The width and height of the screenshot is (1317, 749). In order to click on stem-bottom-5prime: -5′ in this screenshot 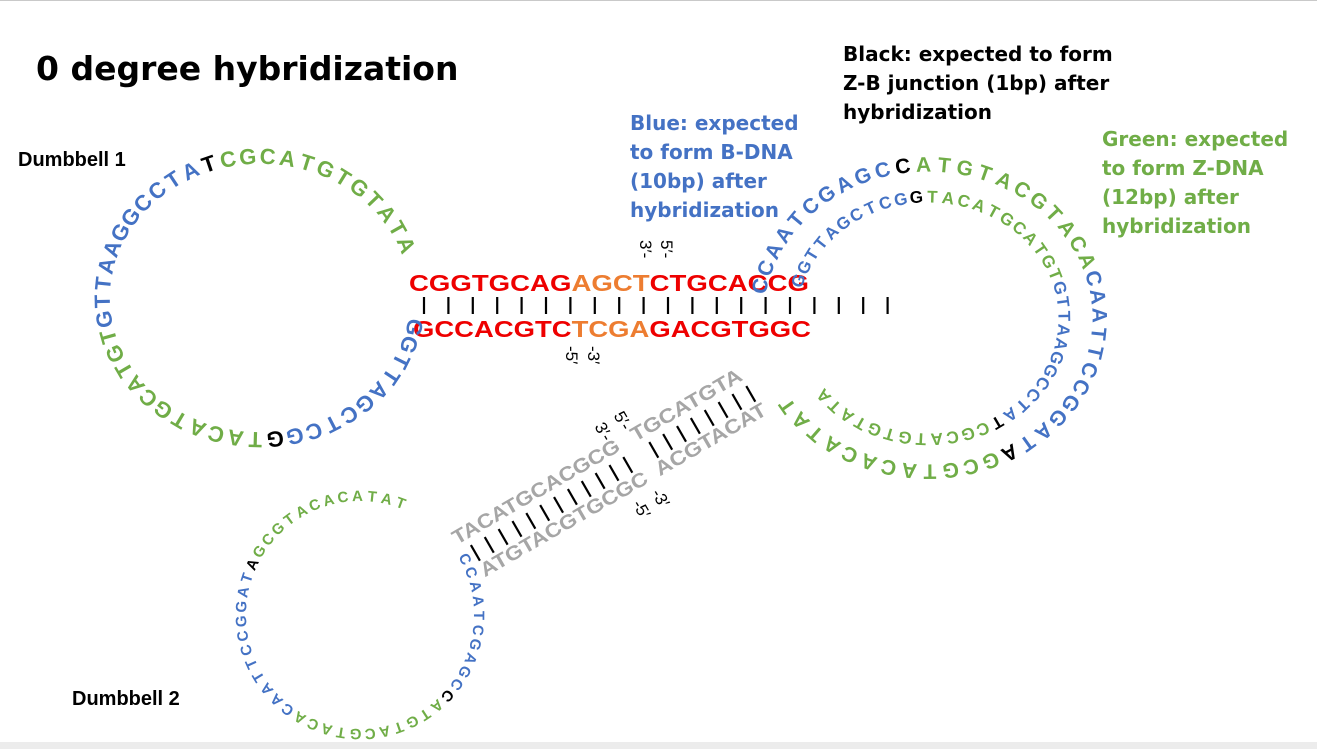, I will do `click(571, 355)`.